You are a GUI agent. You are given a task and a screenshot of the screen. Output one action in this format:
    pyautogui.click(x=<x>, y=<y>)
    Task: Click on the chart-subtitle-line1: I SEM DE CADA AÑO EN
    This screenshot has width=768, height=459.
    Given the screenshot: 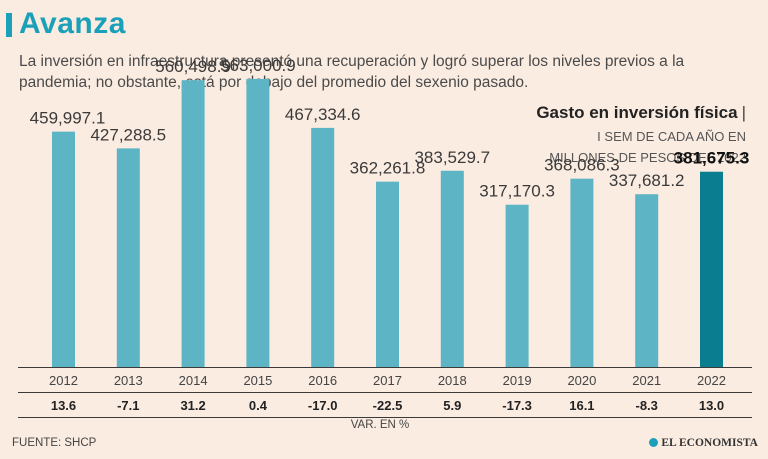 What is the action you would take?
    pyautogui.click(x=671, y=136)
    